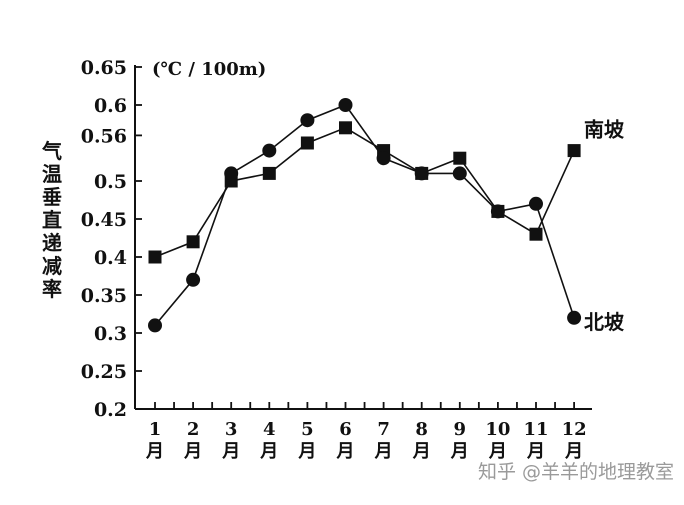 Image resolution: width=684 pixels, height=505 pixels. Describe the element at coordinates (307, 429) in the screenshot. I see `x-tick-label-number: 5` at that location.